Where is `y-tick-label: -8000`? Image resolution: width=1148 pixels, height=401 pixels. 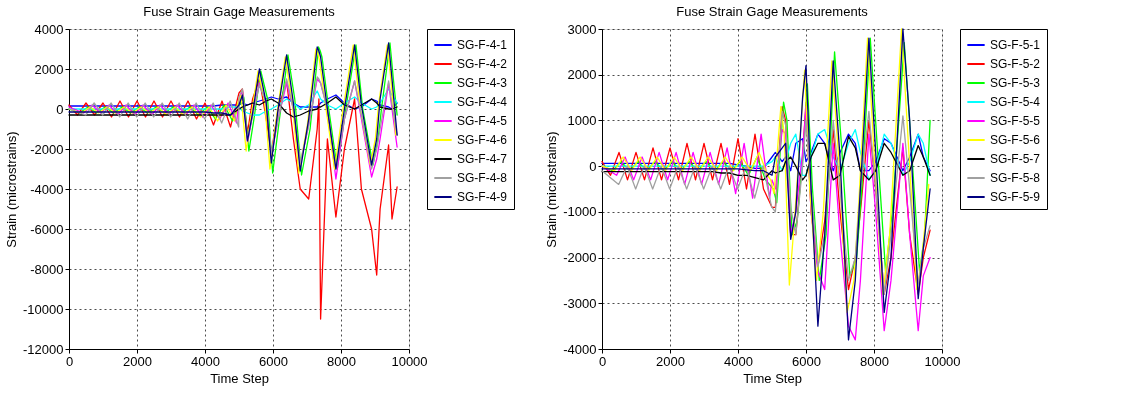
y-tick-label: -8000 is located at coordinates (47, 269).